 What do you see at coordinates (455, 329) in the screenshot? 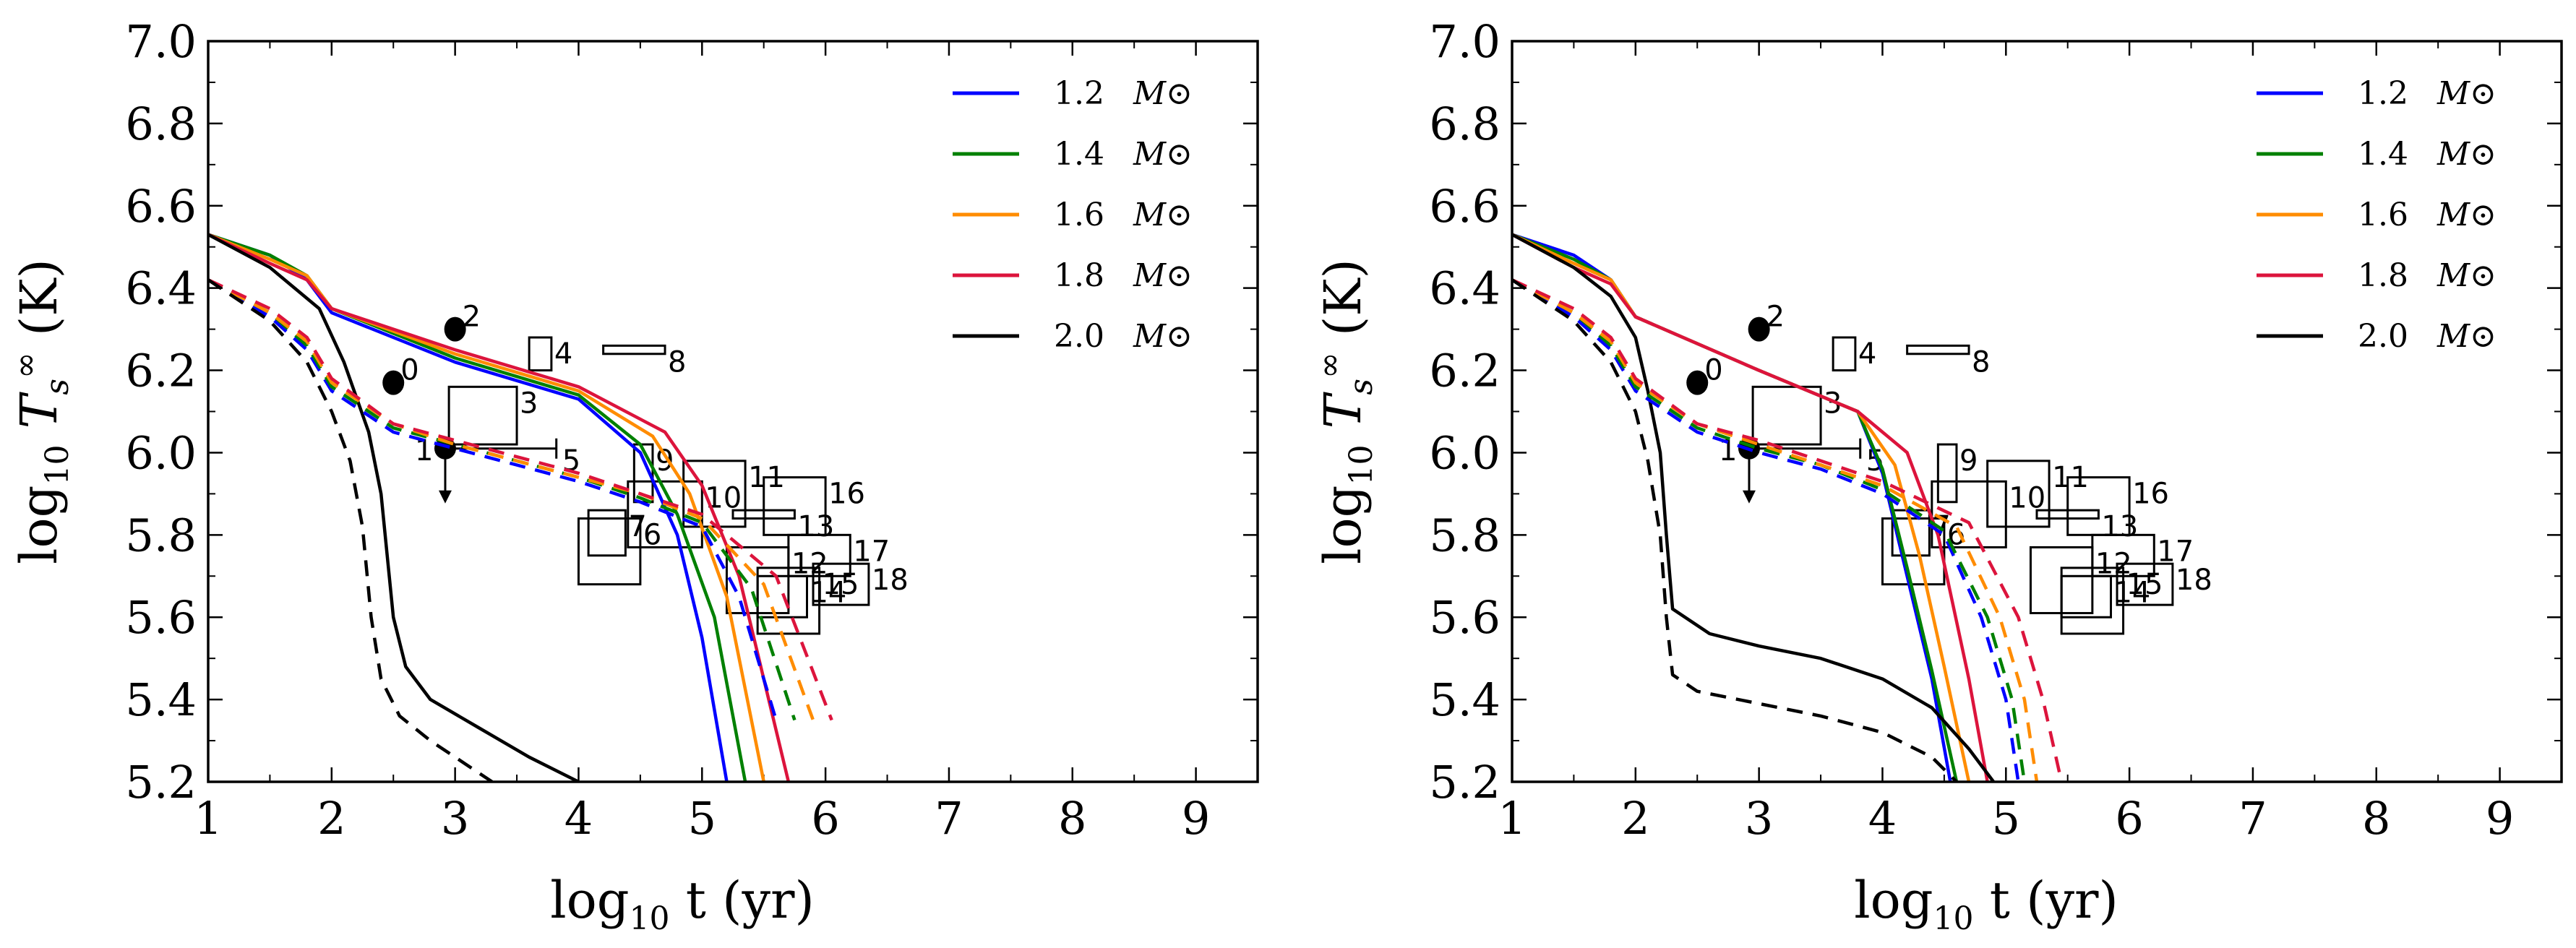
I see `source-point` at bounding box center [455, 329].